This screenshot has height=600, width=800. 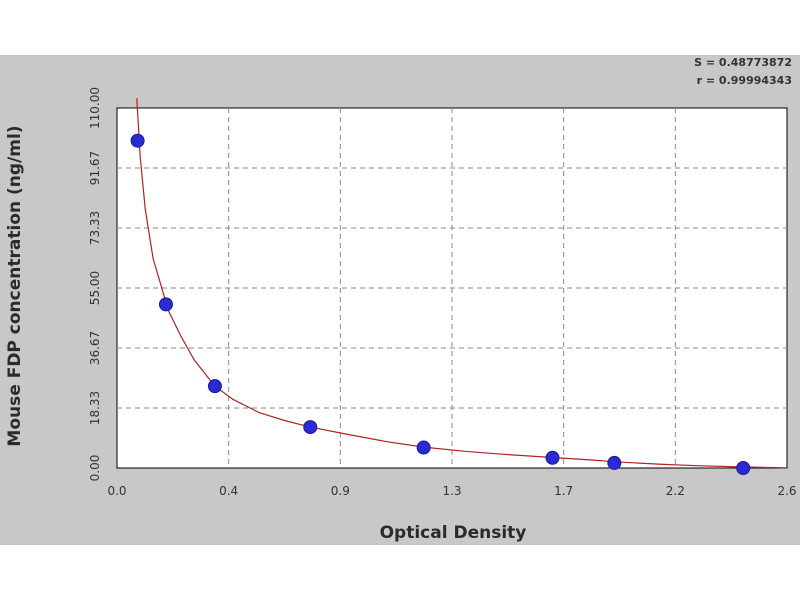 I want to click on x-tick-label: 0.0, so click(x=116, y=491).